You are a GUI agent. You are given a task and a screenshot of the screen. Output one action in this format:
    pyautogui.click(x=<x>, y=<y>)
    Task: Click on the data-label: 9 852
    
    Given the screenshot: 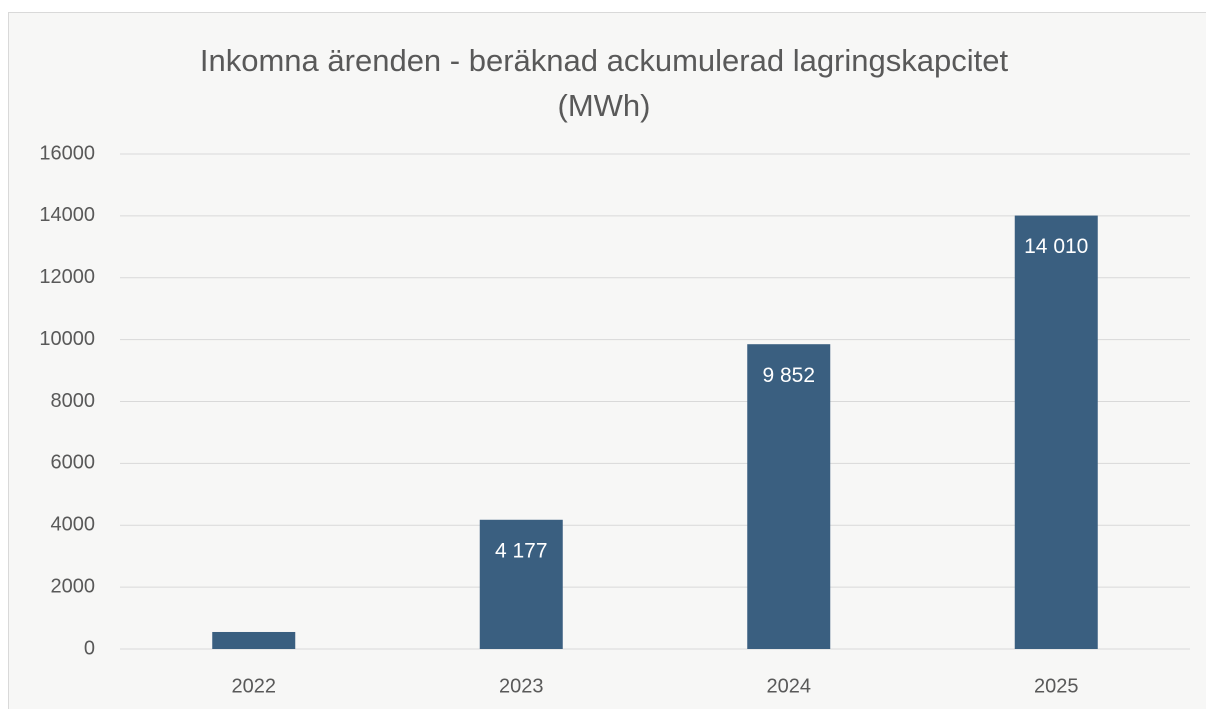 What is the action you would take?
    pyautogui.click(x=788, y=375)
    